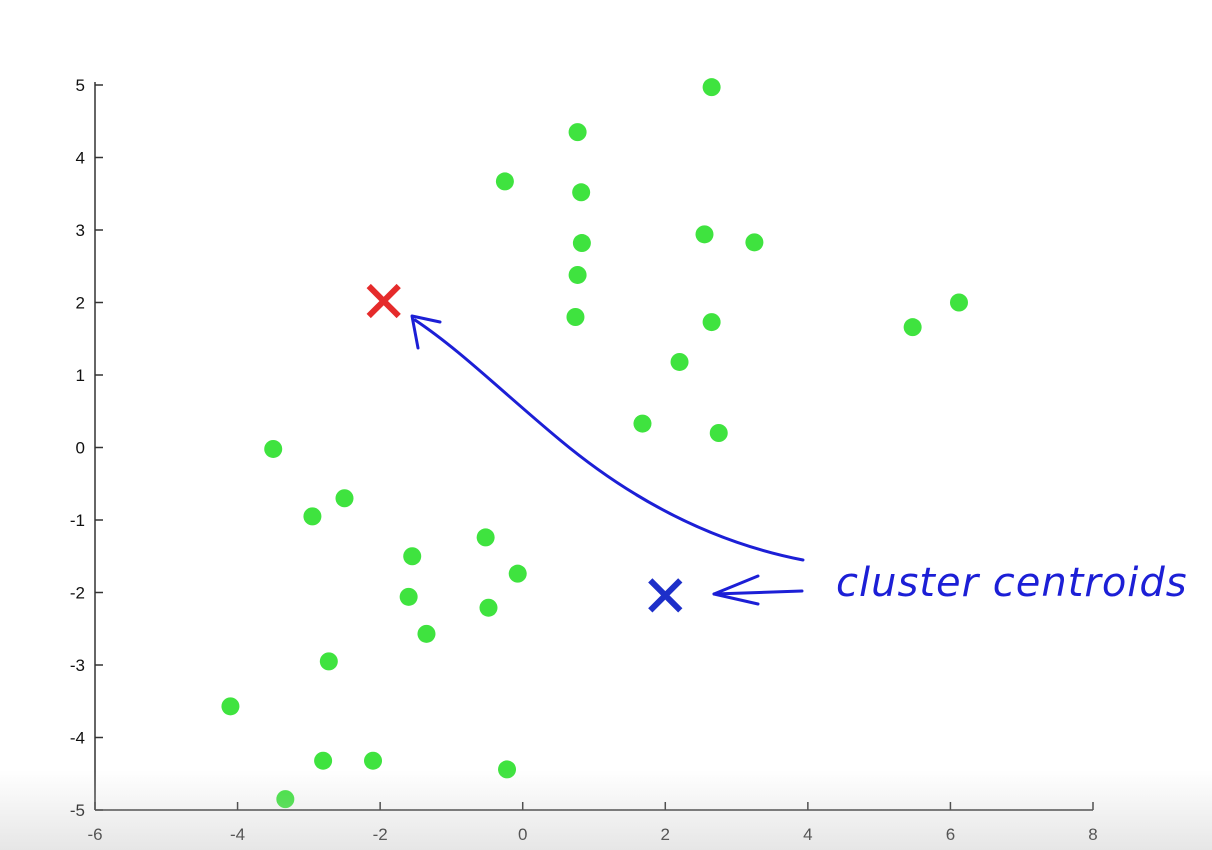  Describe the element at coordinates (80, 85) in the screenshot. I see `y-tick-label: 5` at that location.